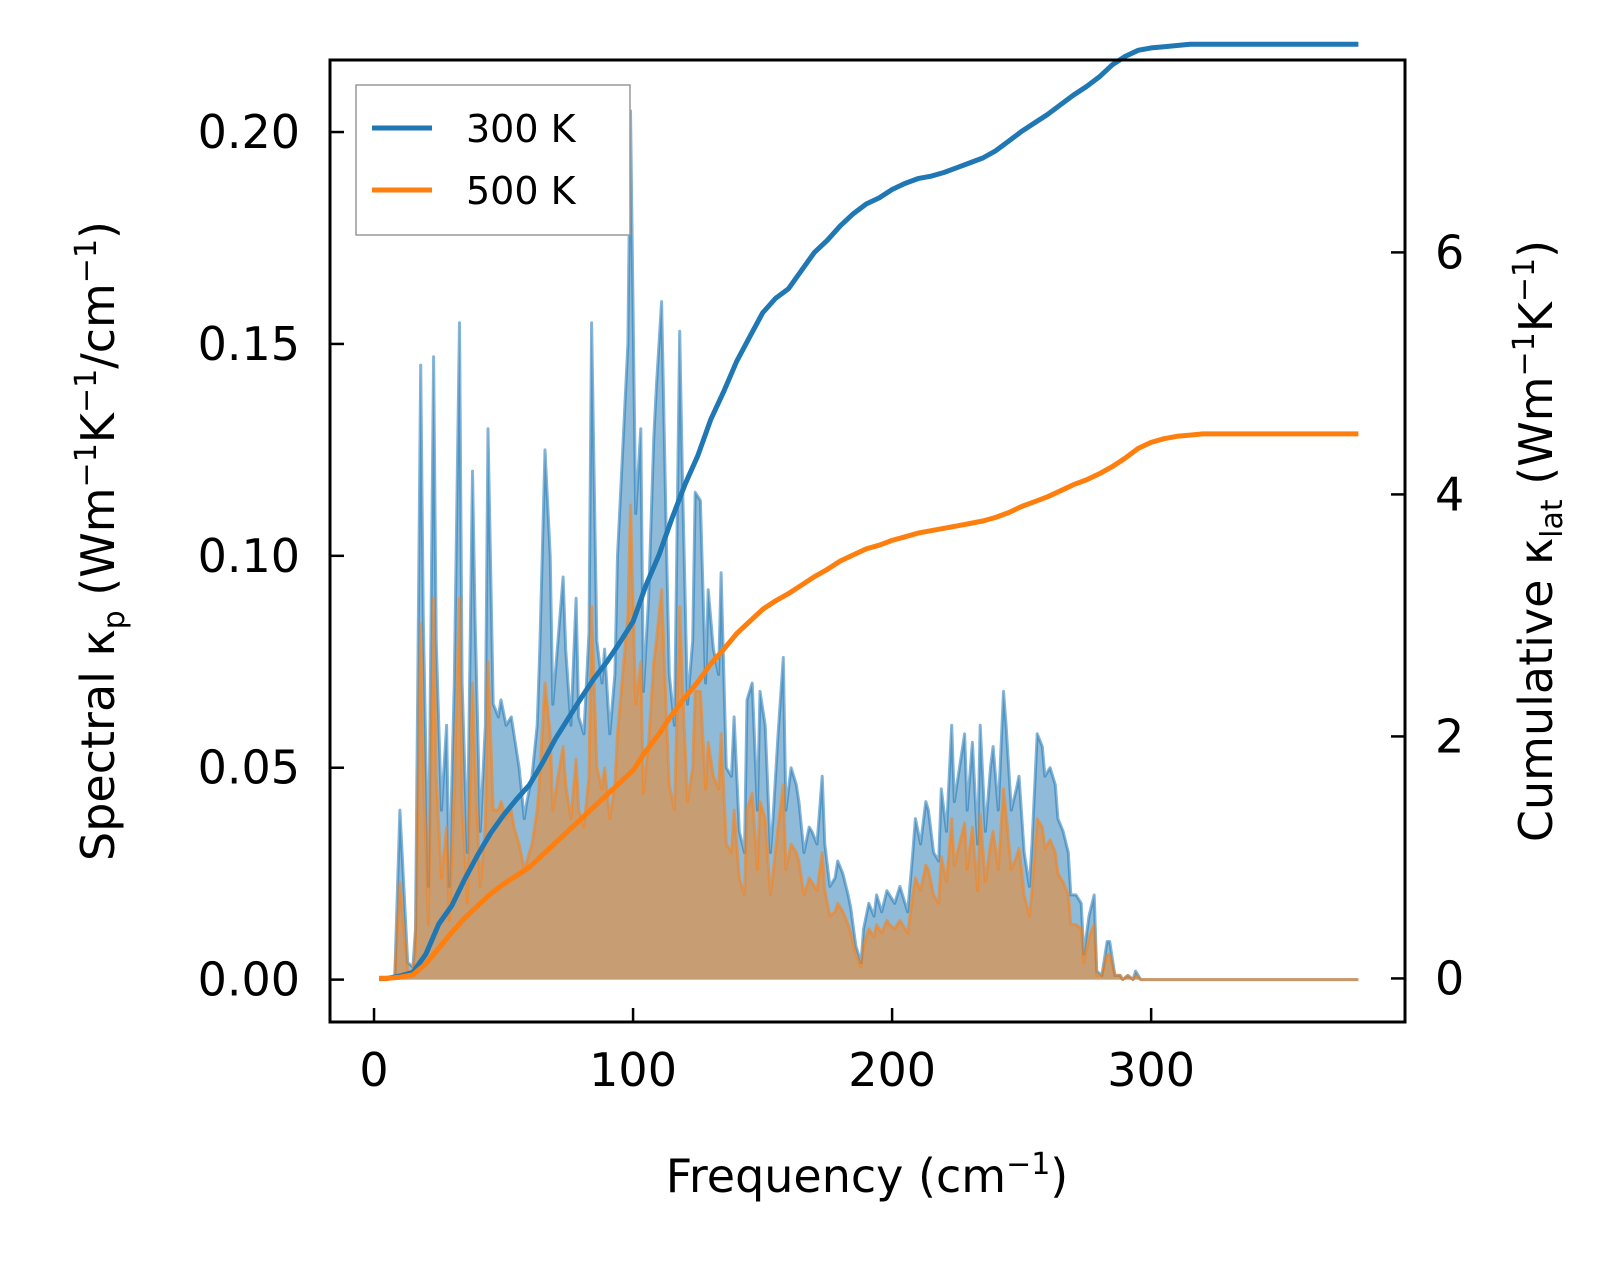 This screenshot has height=1264, width=1623. I want to click on y-left-tick-label: 0.10, so click(249, 556).